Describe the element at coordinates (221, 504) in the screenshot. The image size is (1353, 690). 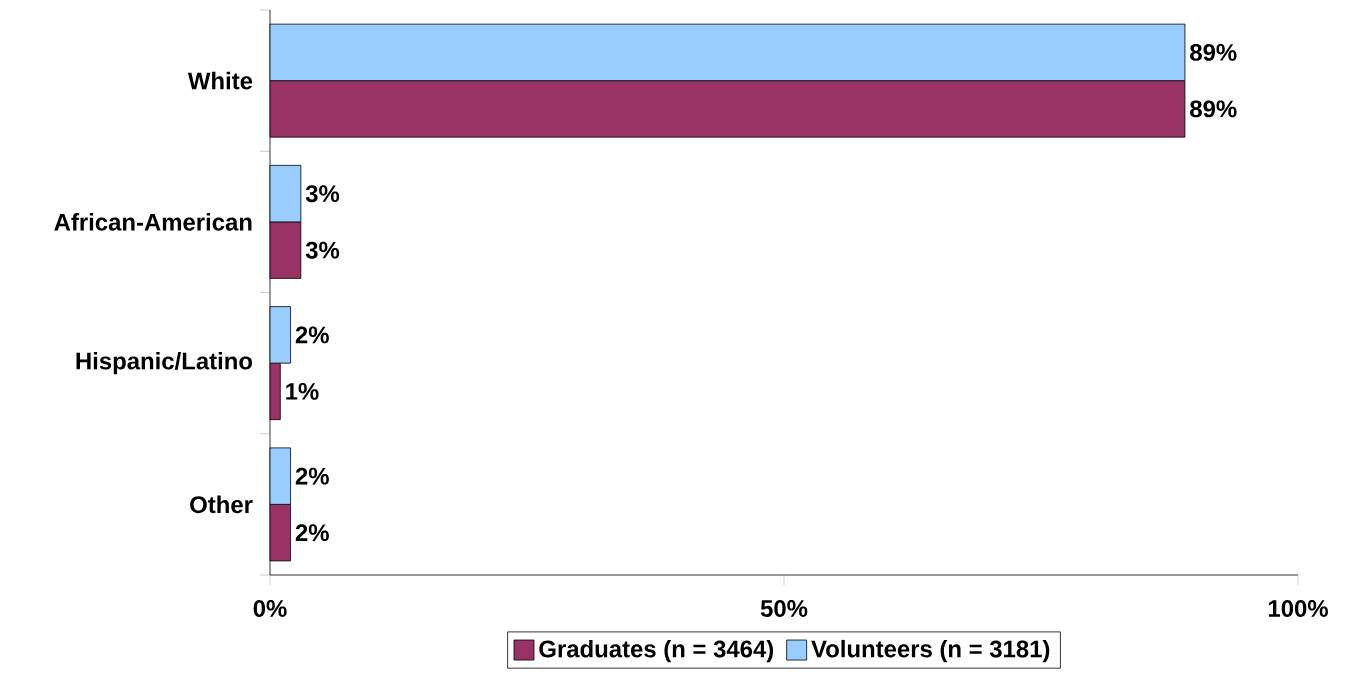
I see `y-tick-label: Other` at that location.